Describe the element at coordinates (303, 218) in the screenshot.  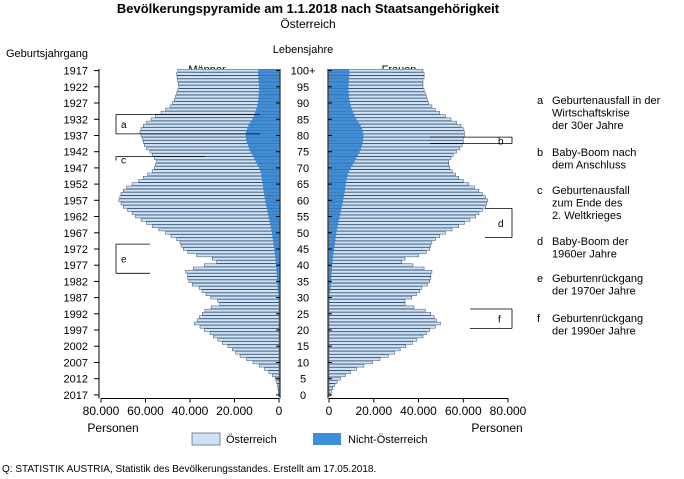
I see `age-tick-label: 55` at that location.